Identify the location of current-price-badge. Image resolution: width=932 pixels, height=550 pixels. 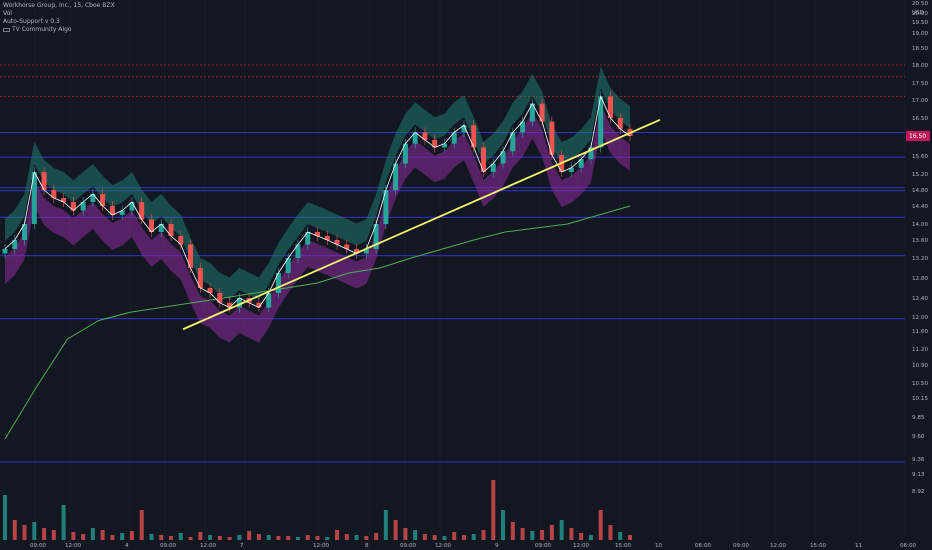
(918, 136).